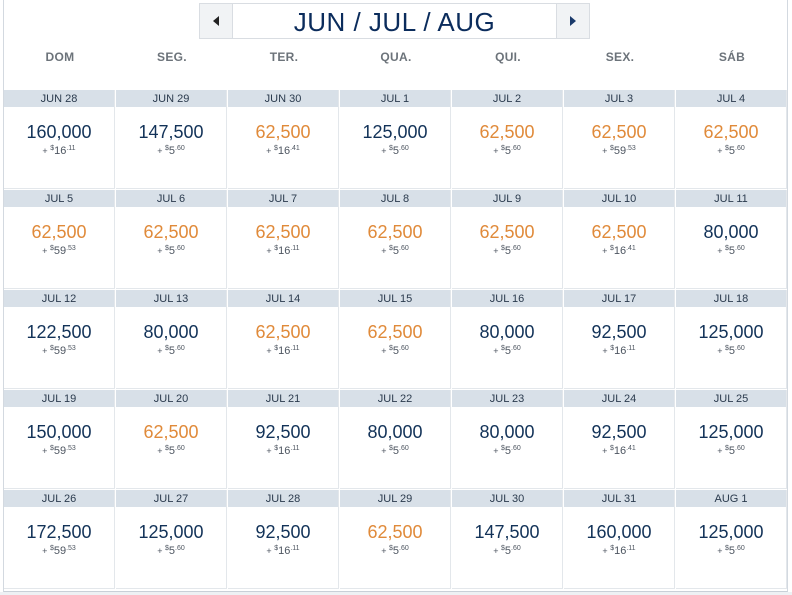 This screenshot has width=792, height=595. What do you see at coordinates (619, 239) in the screenshot?
I see `calendar-day-cell: JUL 10 62,500 + $16.41` at bounding box center [619, 239].